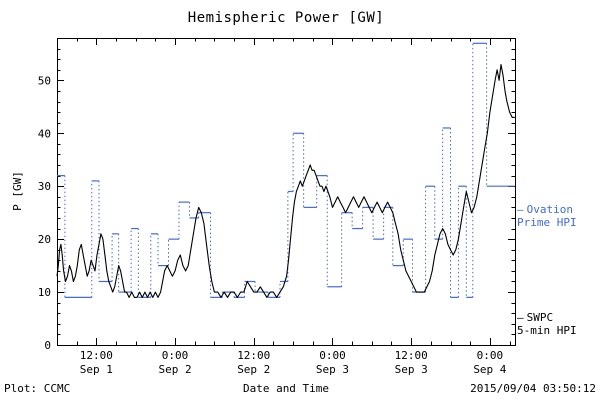 This screenshot has height=400, width=600. Describe the element at coordinates (547, 222) in the screenshot. I see `ovation-legend-label-2: Prime HPI` at that location.